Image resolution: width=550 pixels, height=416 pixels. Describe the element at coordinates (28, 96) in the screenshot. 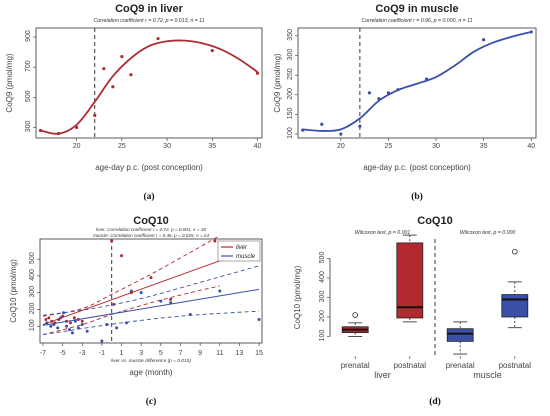

I see `y-tick-label-a: 500` at that location.